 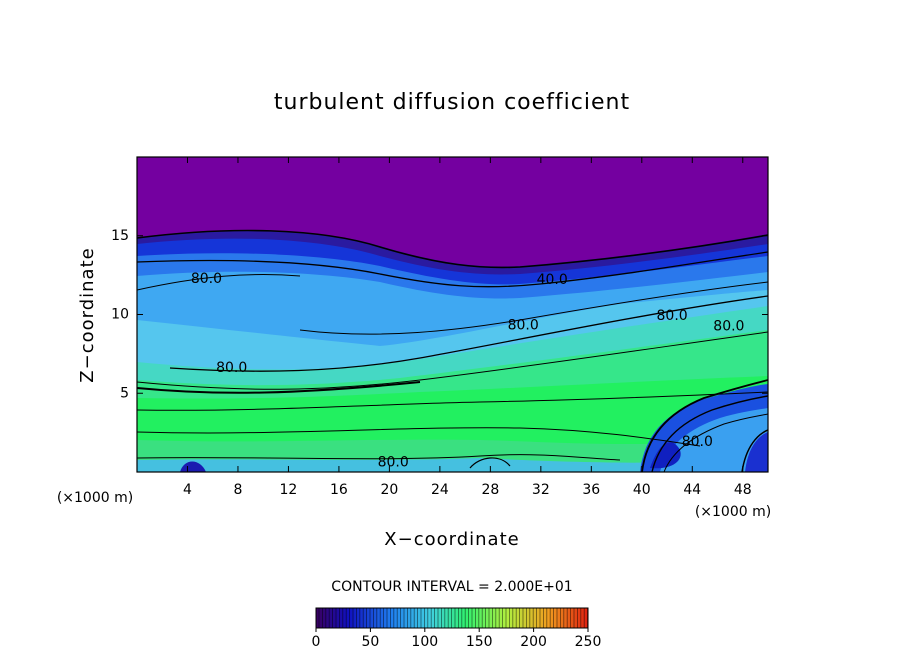 What do you see at coordinates (237, 490) in the screenshot?
I see `x-tick-label: 8` at bounding box center [237, 490].